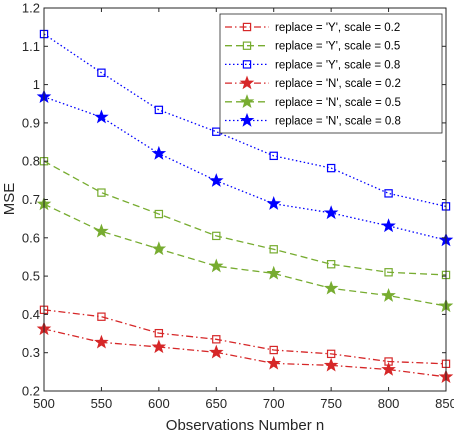  I want to click on x-tick-label: 650, so click(216, 403).